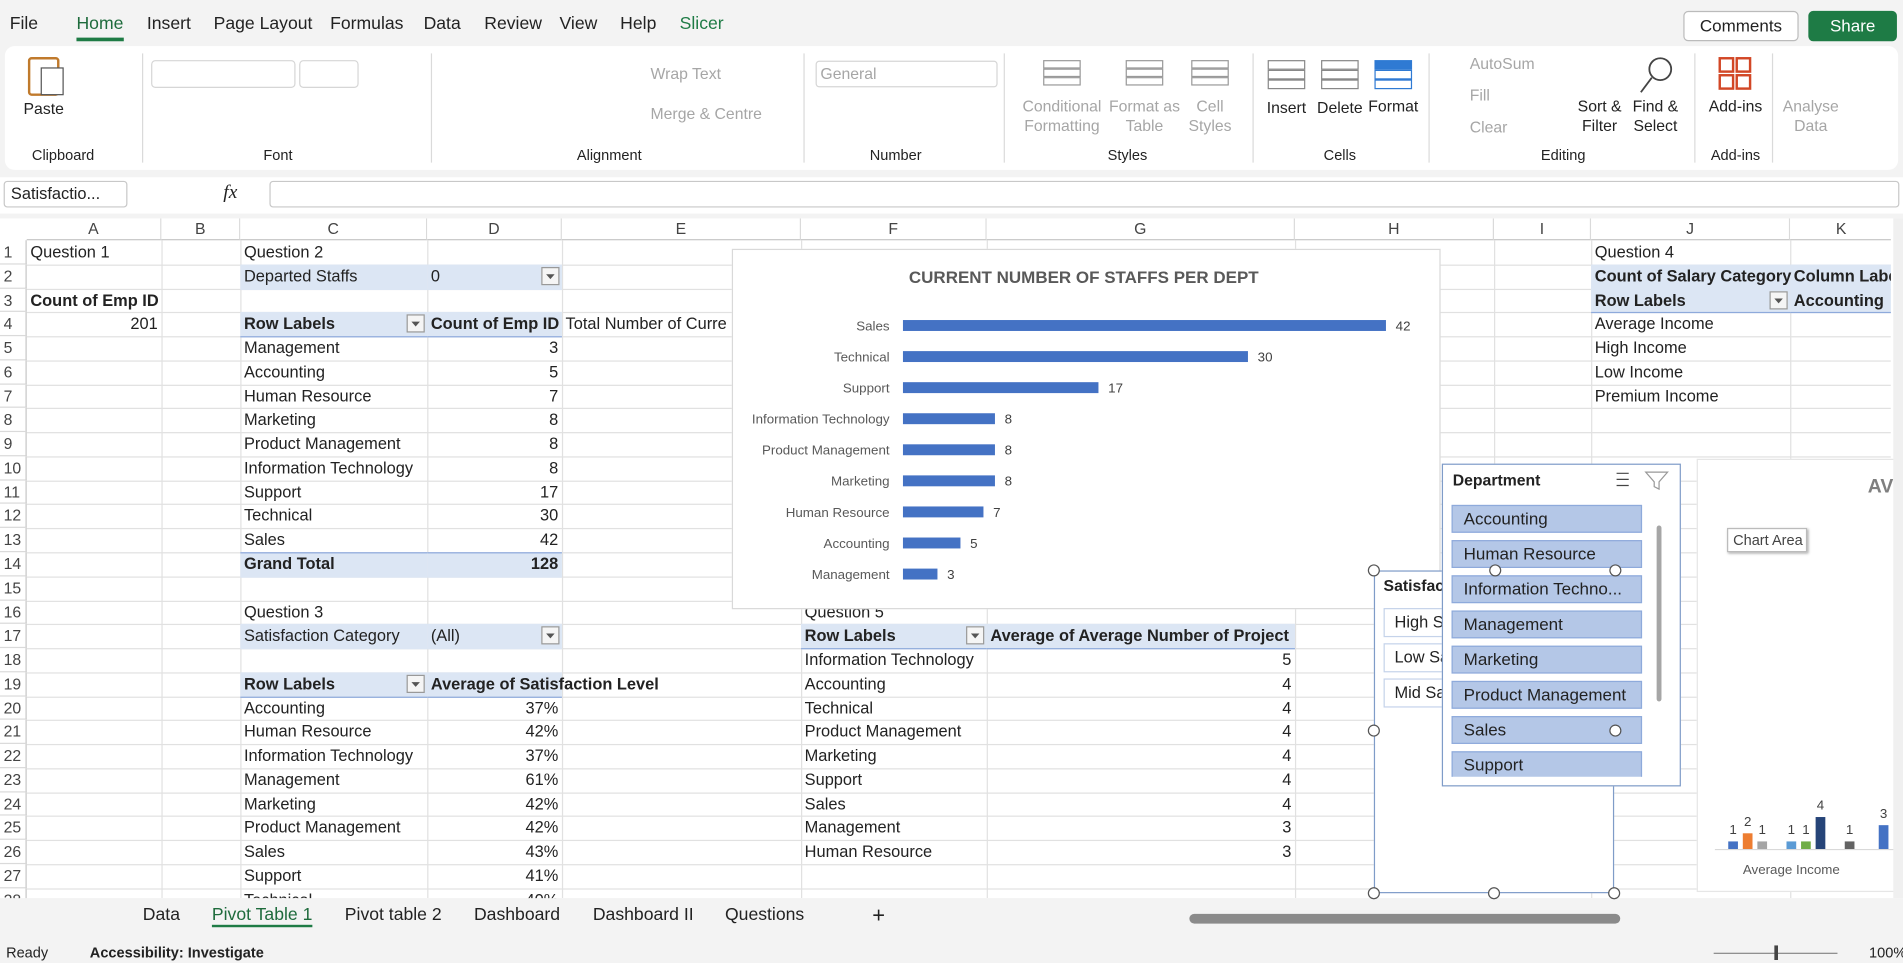 The height and width of the screenshot is (963, 1903). What do you see at coordinates (1340, 107) in the screenshot?
I see `ribbon-command: Delete` at bounding box center [1340, 107].